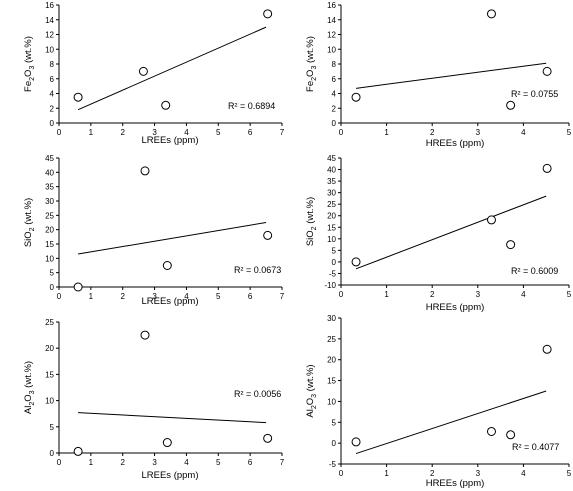 The width and height of the screenshot is (573, 491). I want to click on y-tick-label: 8, so click(334, 64).